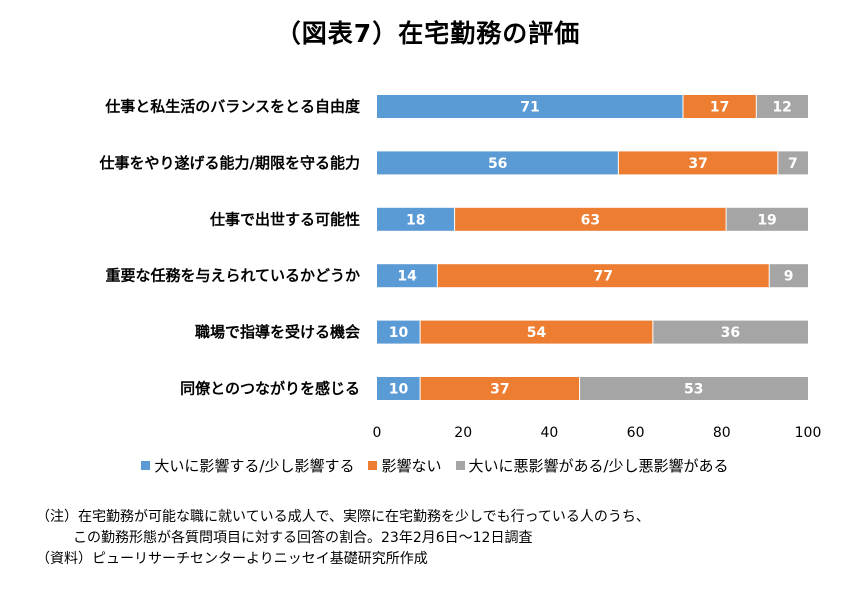  What do you see at coordinates (428, 33) in the screenshot?
I see `chart-title: （図表7）在宅勤務の評価` at bounding box center [428, 33].